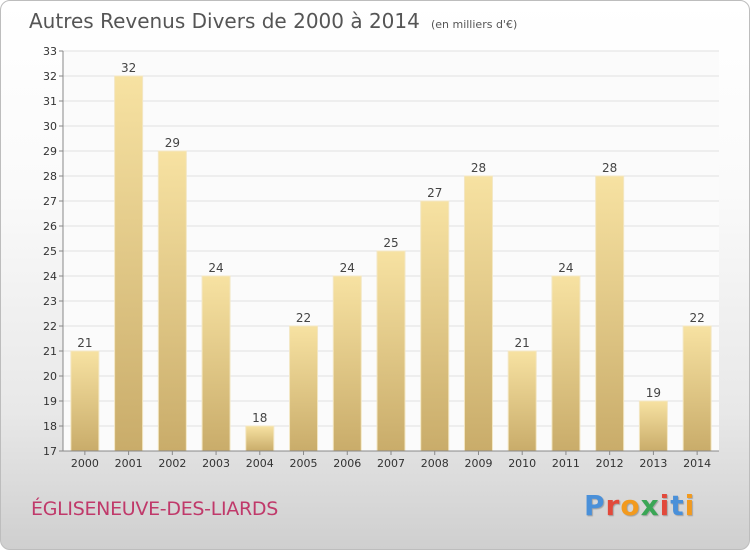 Image resolution: width=750 pixels, height=550 pixels. What do you see at coordinates (50, 251) in the screenshot?
I see `y-tick-label: 25` at bounding box center [50, 251].